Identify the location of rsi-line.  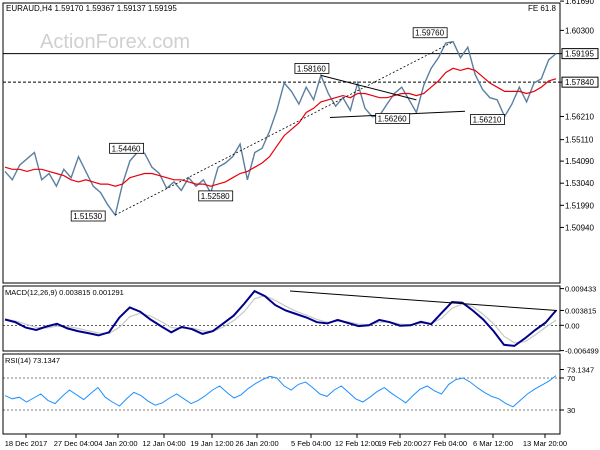
(280, 391).